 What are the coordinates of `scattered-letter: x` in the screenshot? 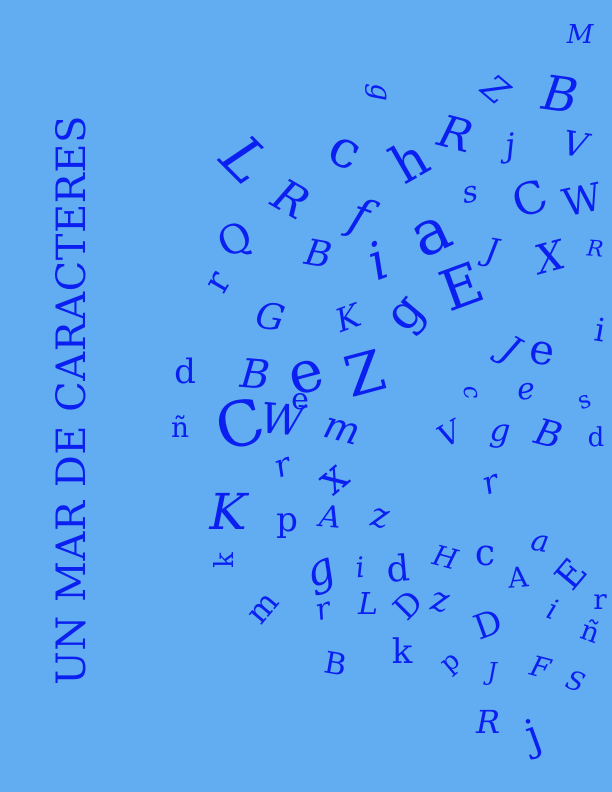 It's located at (332, 478).